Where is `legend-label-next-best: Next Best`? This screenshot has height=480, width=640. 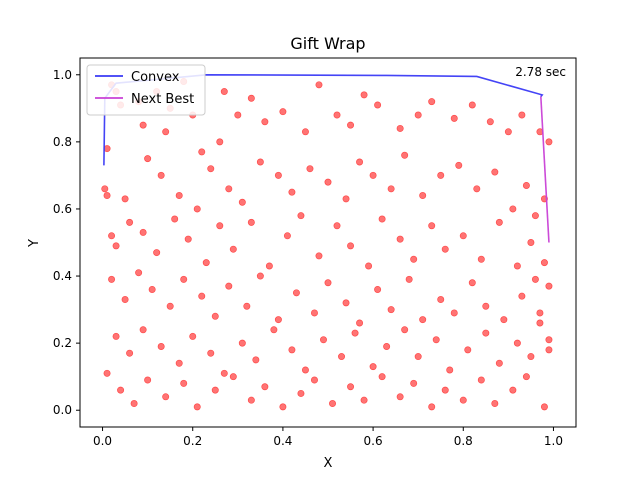
legend-label-next-best: Next Best is located at coordinates (162, 99).